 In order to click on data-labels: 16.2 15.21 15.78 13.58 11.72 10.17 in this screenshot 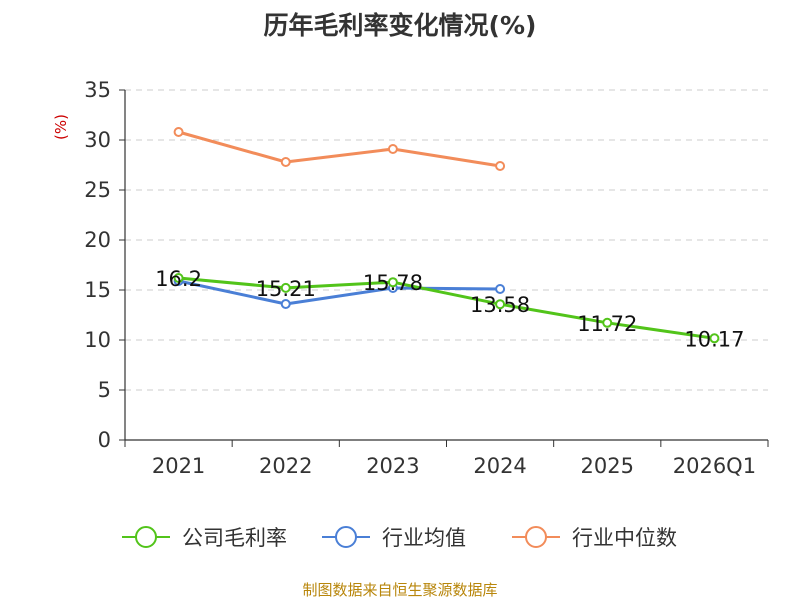, I will do `click(449, 309)`.